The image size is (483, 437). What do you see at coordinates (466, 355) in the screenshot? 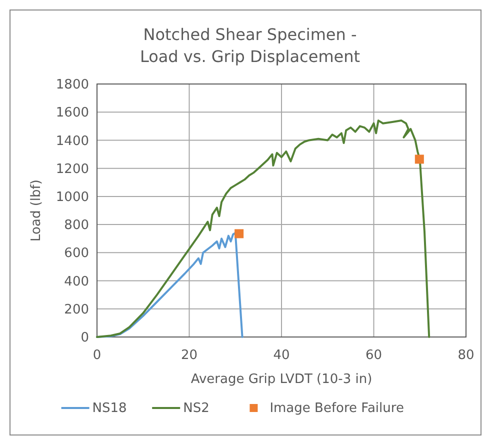
I see `x-tick-label: 80` at bounding box center [466, 355].